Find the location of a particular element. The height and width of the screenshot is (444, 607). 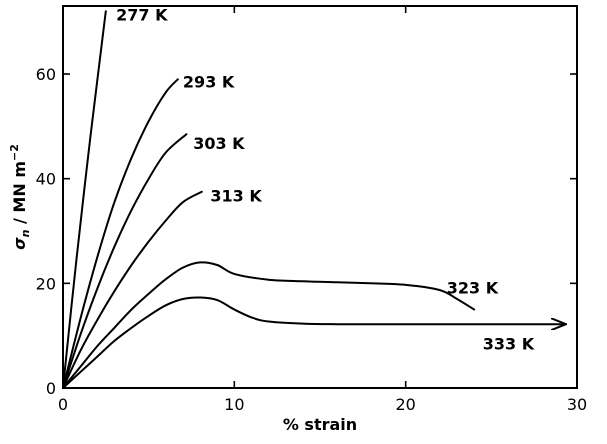

y-axis-label-symbol: σ is located at coordinates (19, 243).